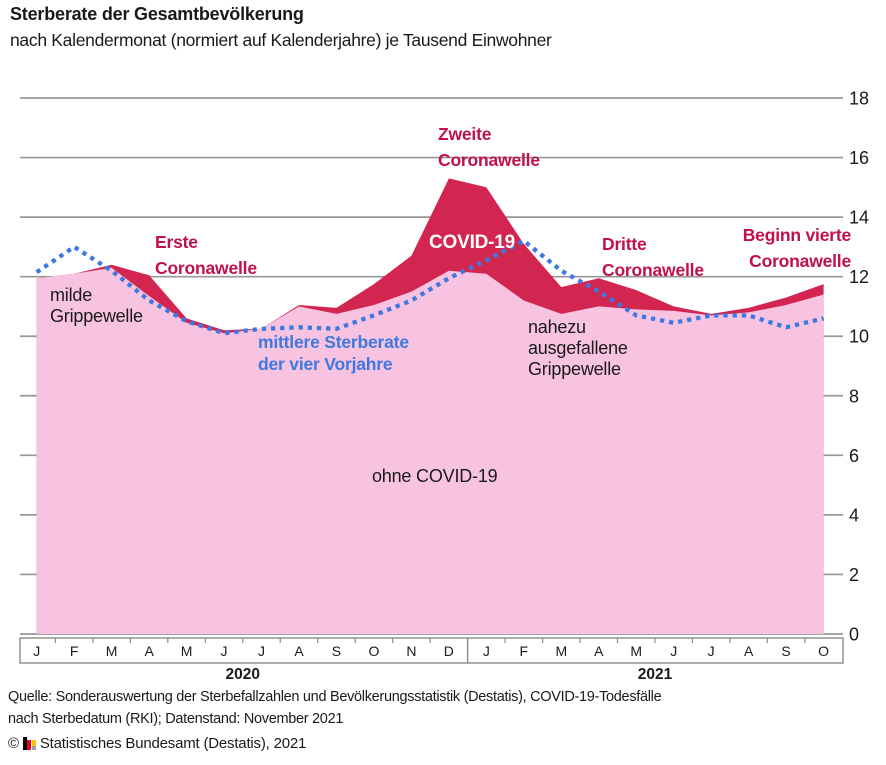 The image size is (886, 765). What do you see at coordinates (655, 674) in the screenshot?
I see `year-label: 2021` at bounding box center [655, 674].